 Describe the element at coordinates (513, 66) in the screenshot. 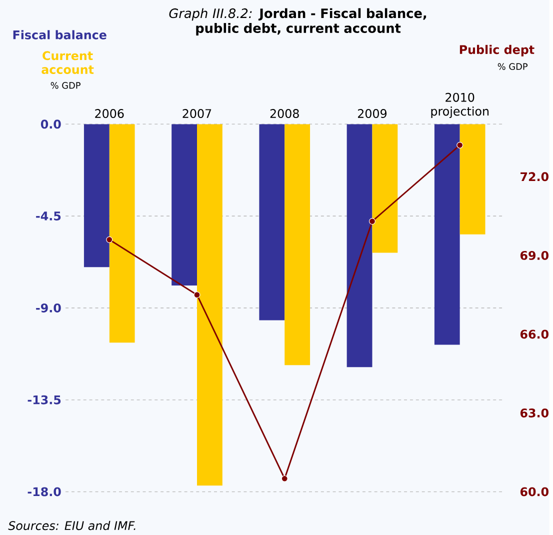

I see `y2-axis-title: % GDP` at that location.